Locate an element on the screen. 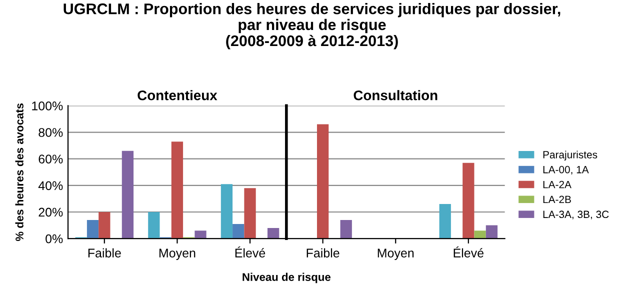 Image resolution: width=624 pixels, height=302 pixels. y-tick-label: 80% is located at coordinates (50, 132).